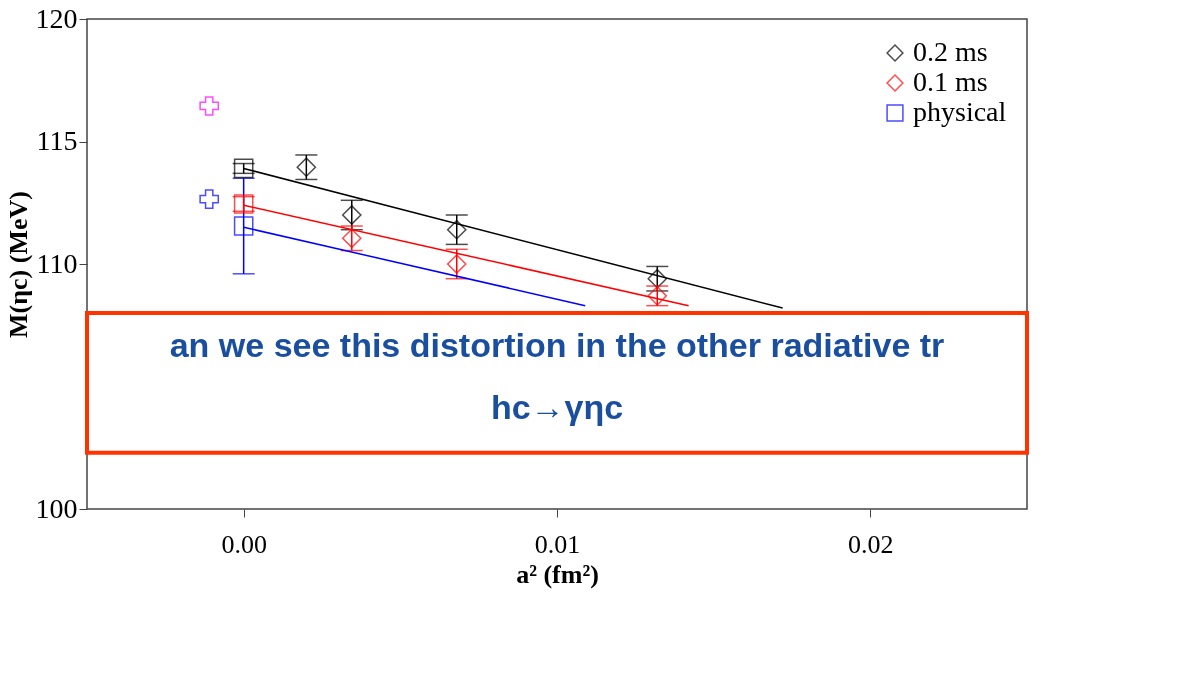 The image size is (1197, 685). Describe the element at coordinates (56, 508) in the screenshot. I see `y-tick-label: 100` at that location.